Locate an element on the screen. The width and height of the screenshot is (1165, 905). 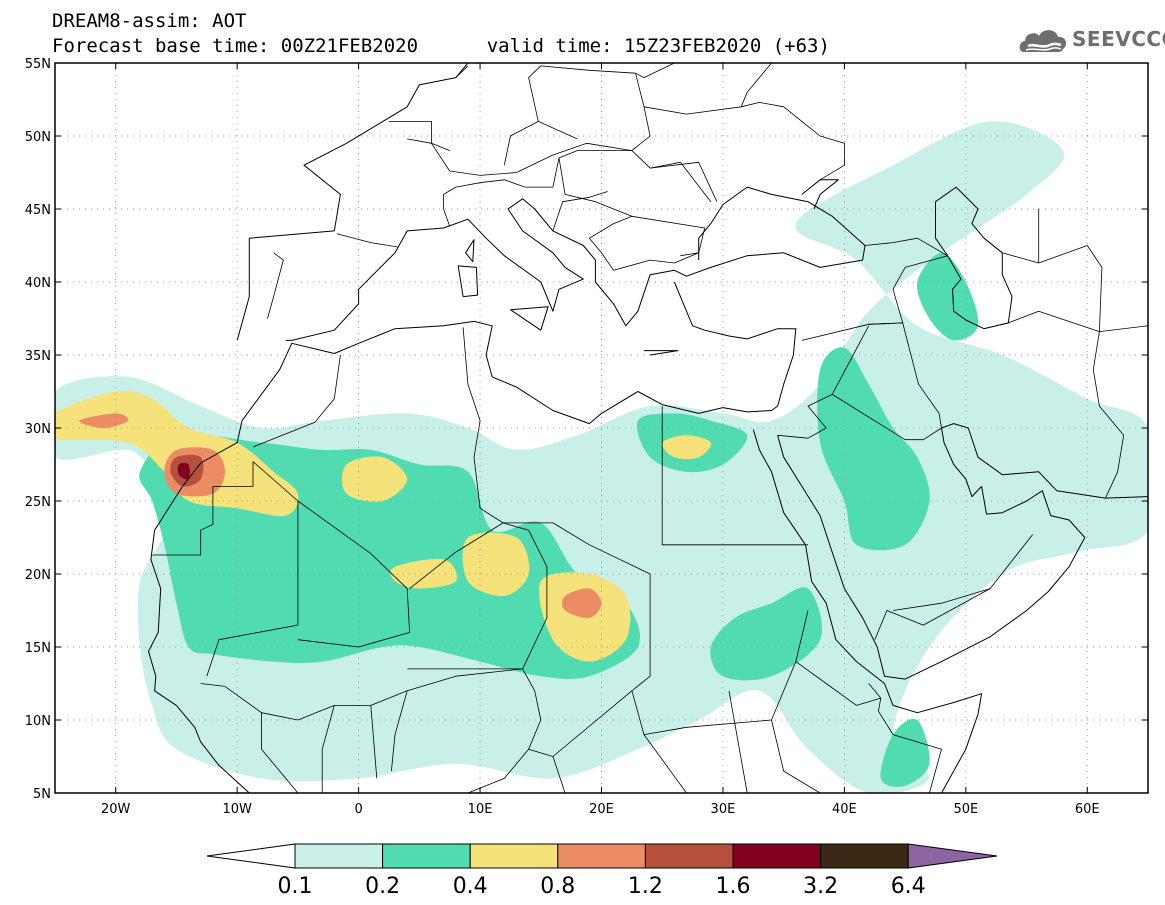
lat-tick-label: 30N is located at coordinates (38, 429).